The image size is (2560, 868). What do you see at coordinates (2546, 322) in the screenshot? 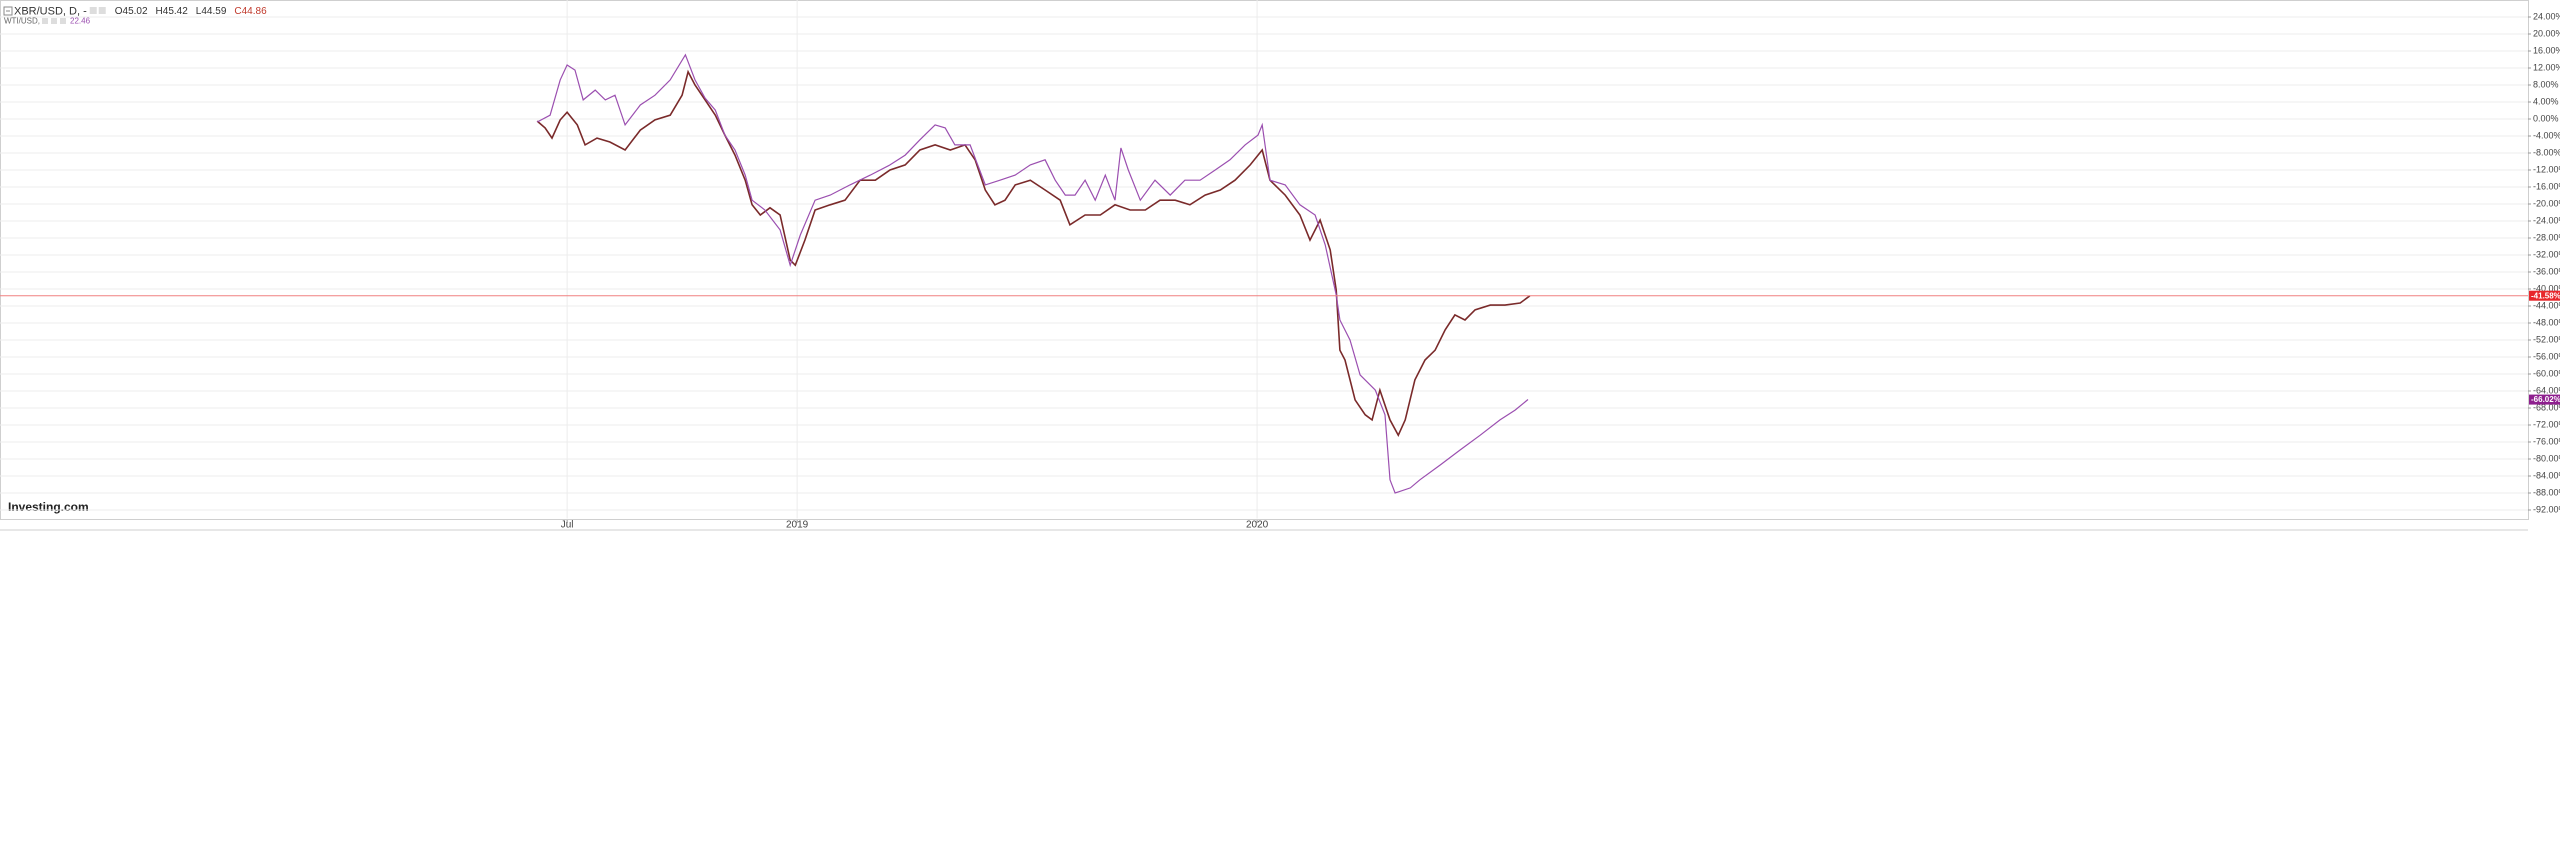
I see `y-tick-label: -48.00%` at bounding box center [2546, 322].